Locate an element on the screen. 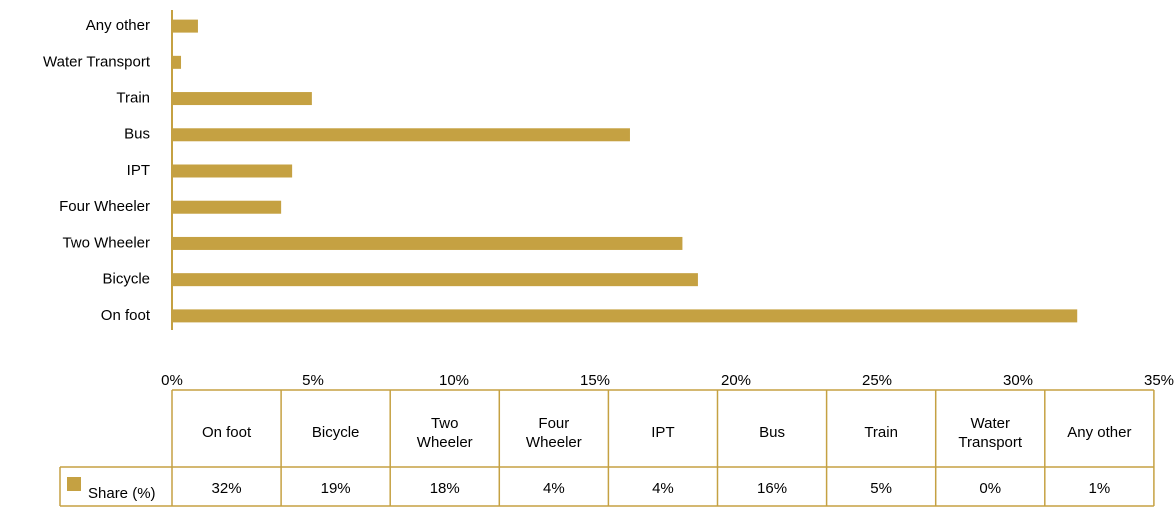 This screenshot has height=508, width=1174. table-header: Bus is located at coordinates (772, 432).